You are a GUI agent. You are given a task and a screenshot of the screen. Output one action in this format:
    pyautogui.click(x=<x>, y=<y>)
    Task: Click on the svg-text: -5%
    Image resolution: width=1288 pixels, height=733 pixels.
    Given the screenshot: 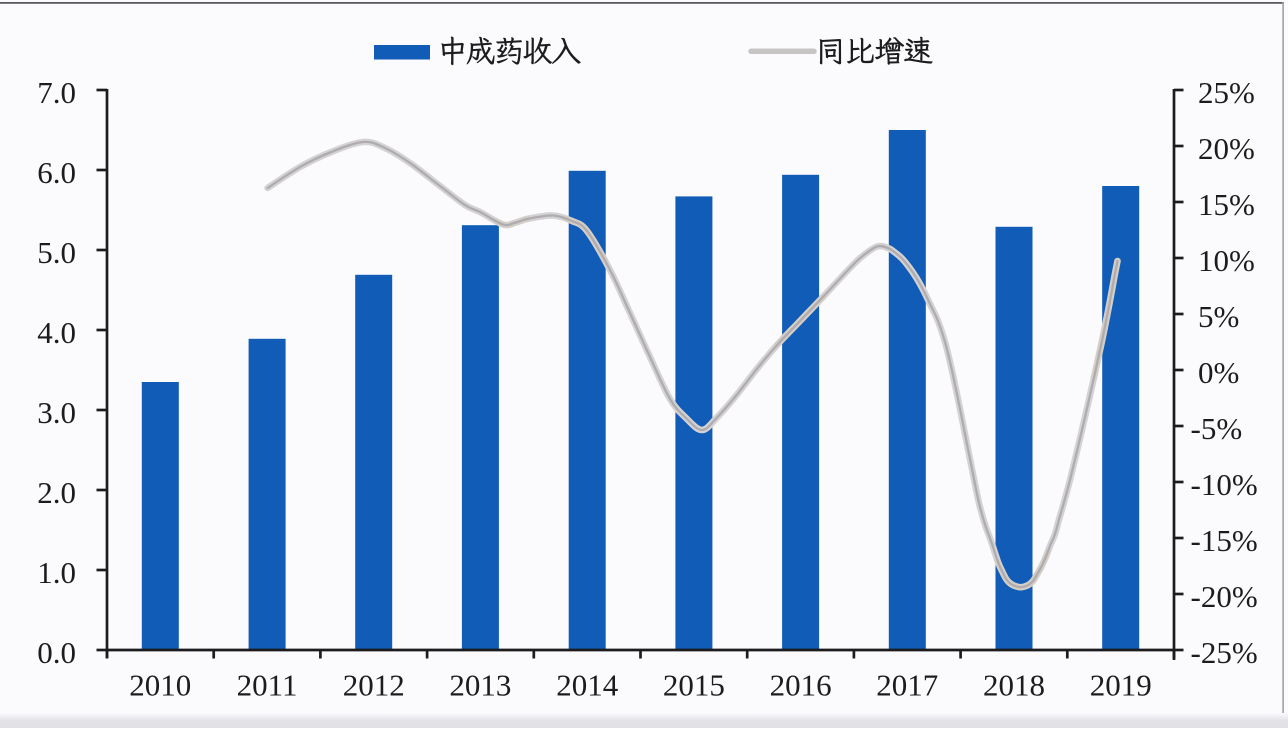 What is the action you would take?
    pyautogui.click(x=1217, y=428)
    